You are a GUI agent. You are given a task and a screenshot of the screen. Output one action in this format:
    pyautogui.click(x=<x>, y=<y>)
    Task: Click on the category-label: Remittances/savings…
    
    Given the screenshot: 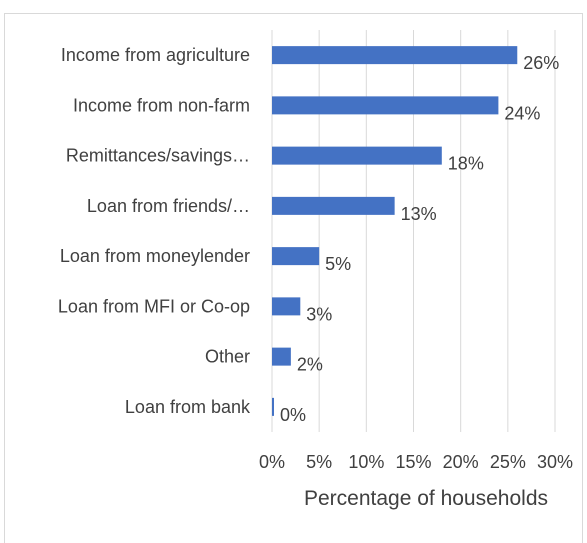 What is the action you would take?
    pyautogui.click(x=158, y=156)
    